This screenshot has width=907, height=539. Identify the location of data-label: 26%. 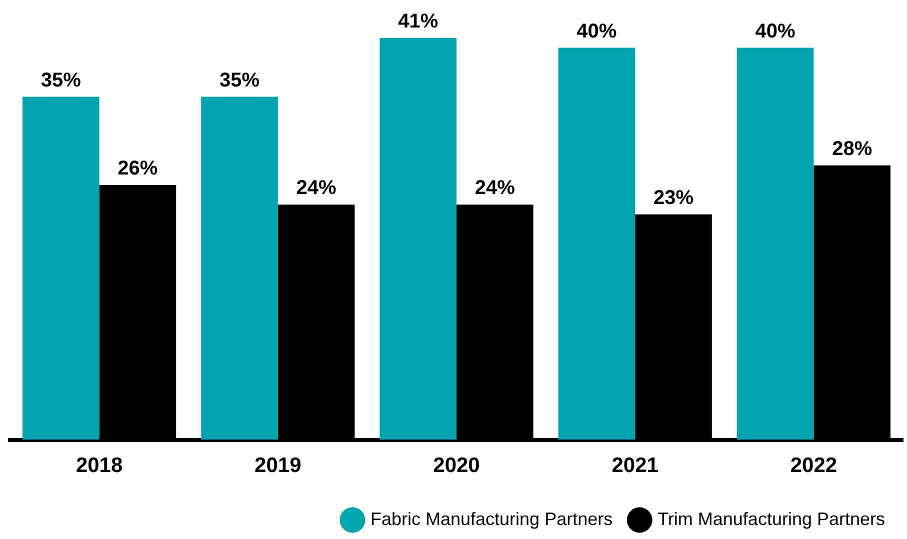
(138, 169).